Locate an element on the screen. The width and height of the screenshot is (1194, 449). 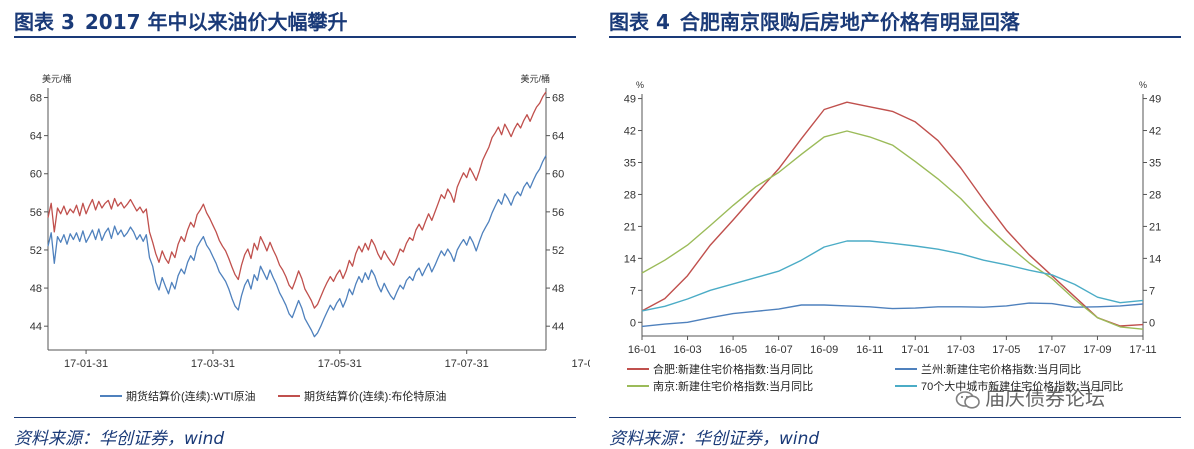
figure-4-top-rule is located at coordinates (895, 37).